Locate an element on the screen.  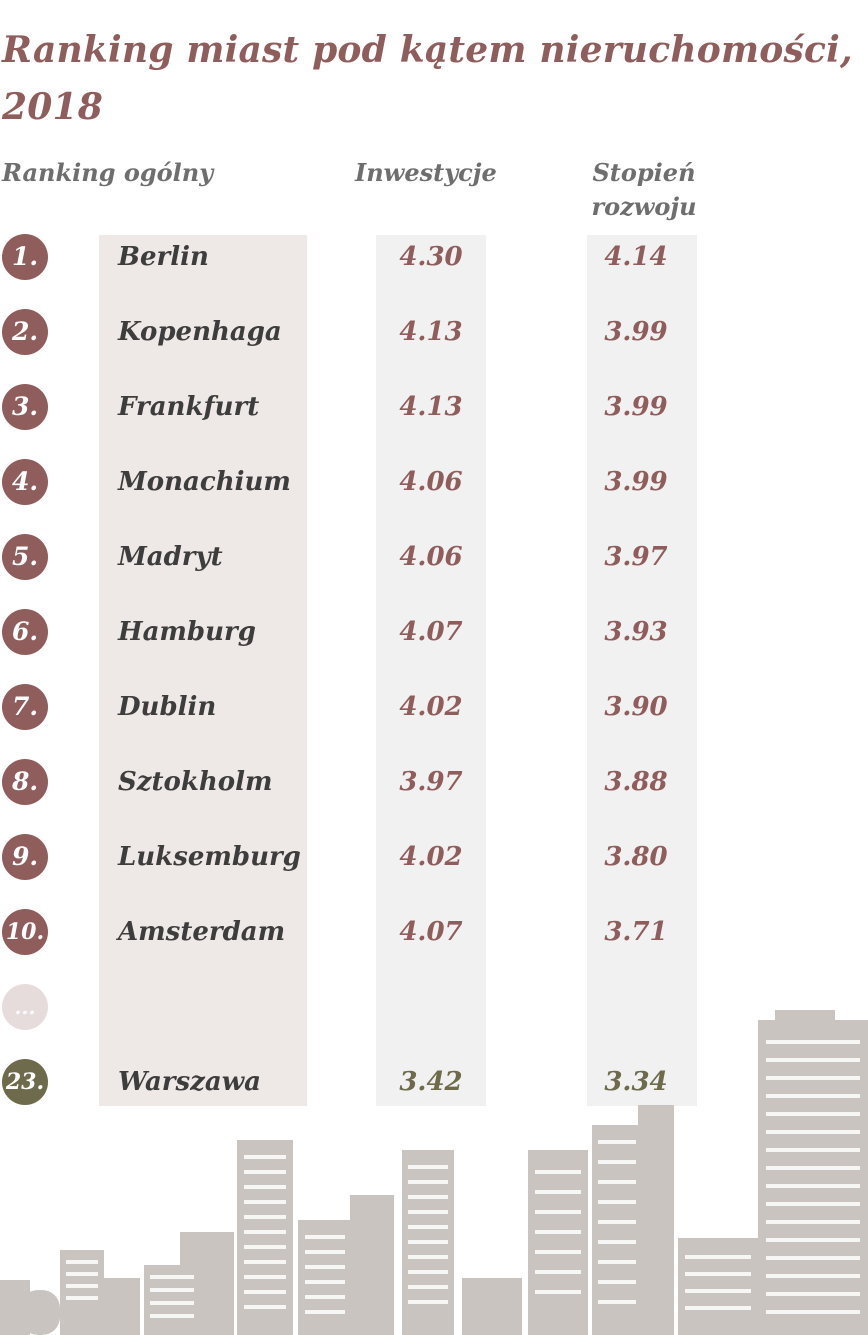
rank-badge: 10. is located at coordinates (25, 932).